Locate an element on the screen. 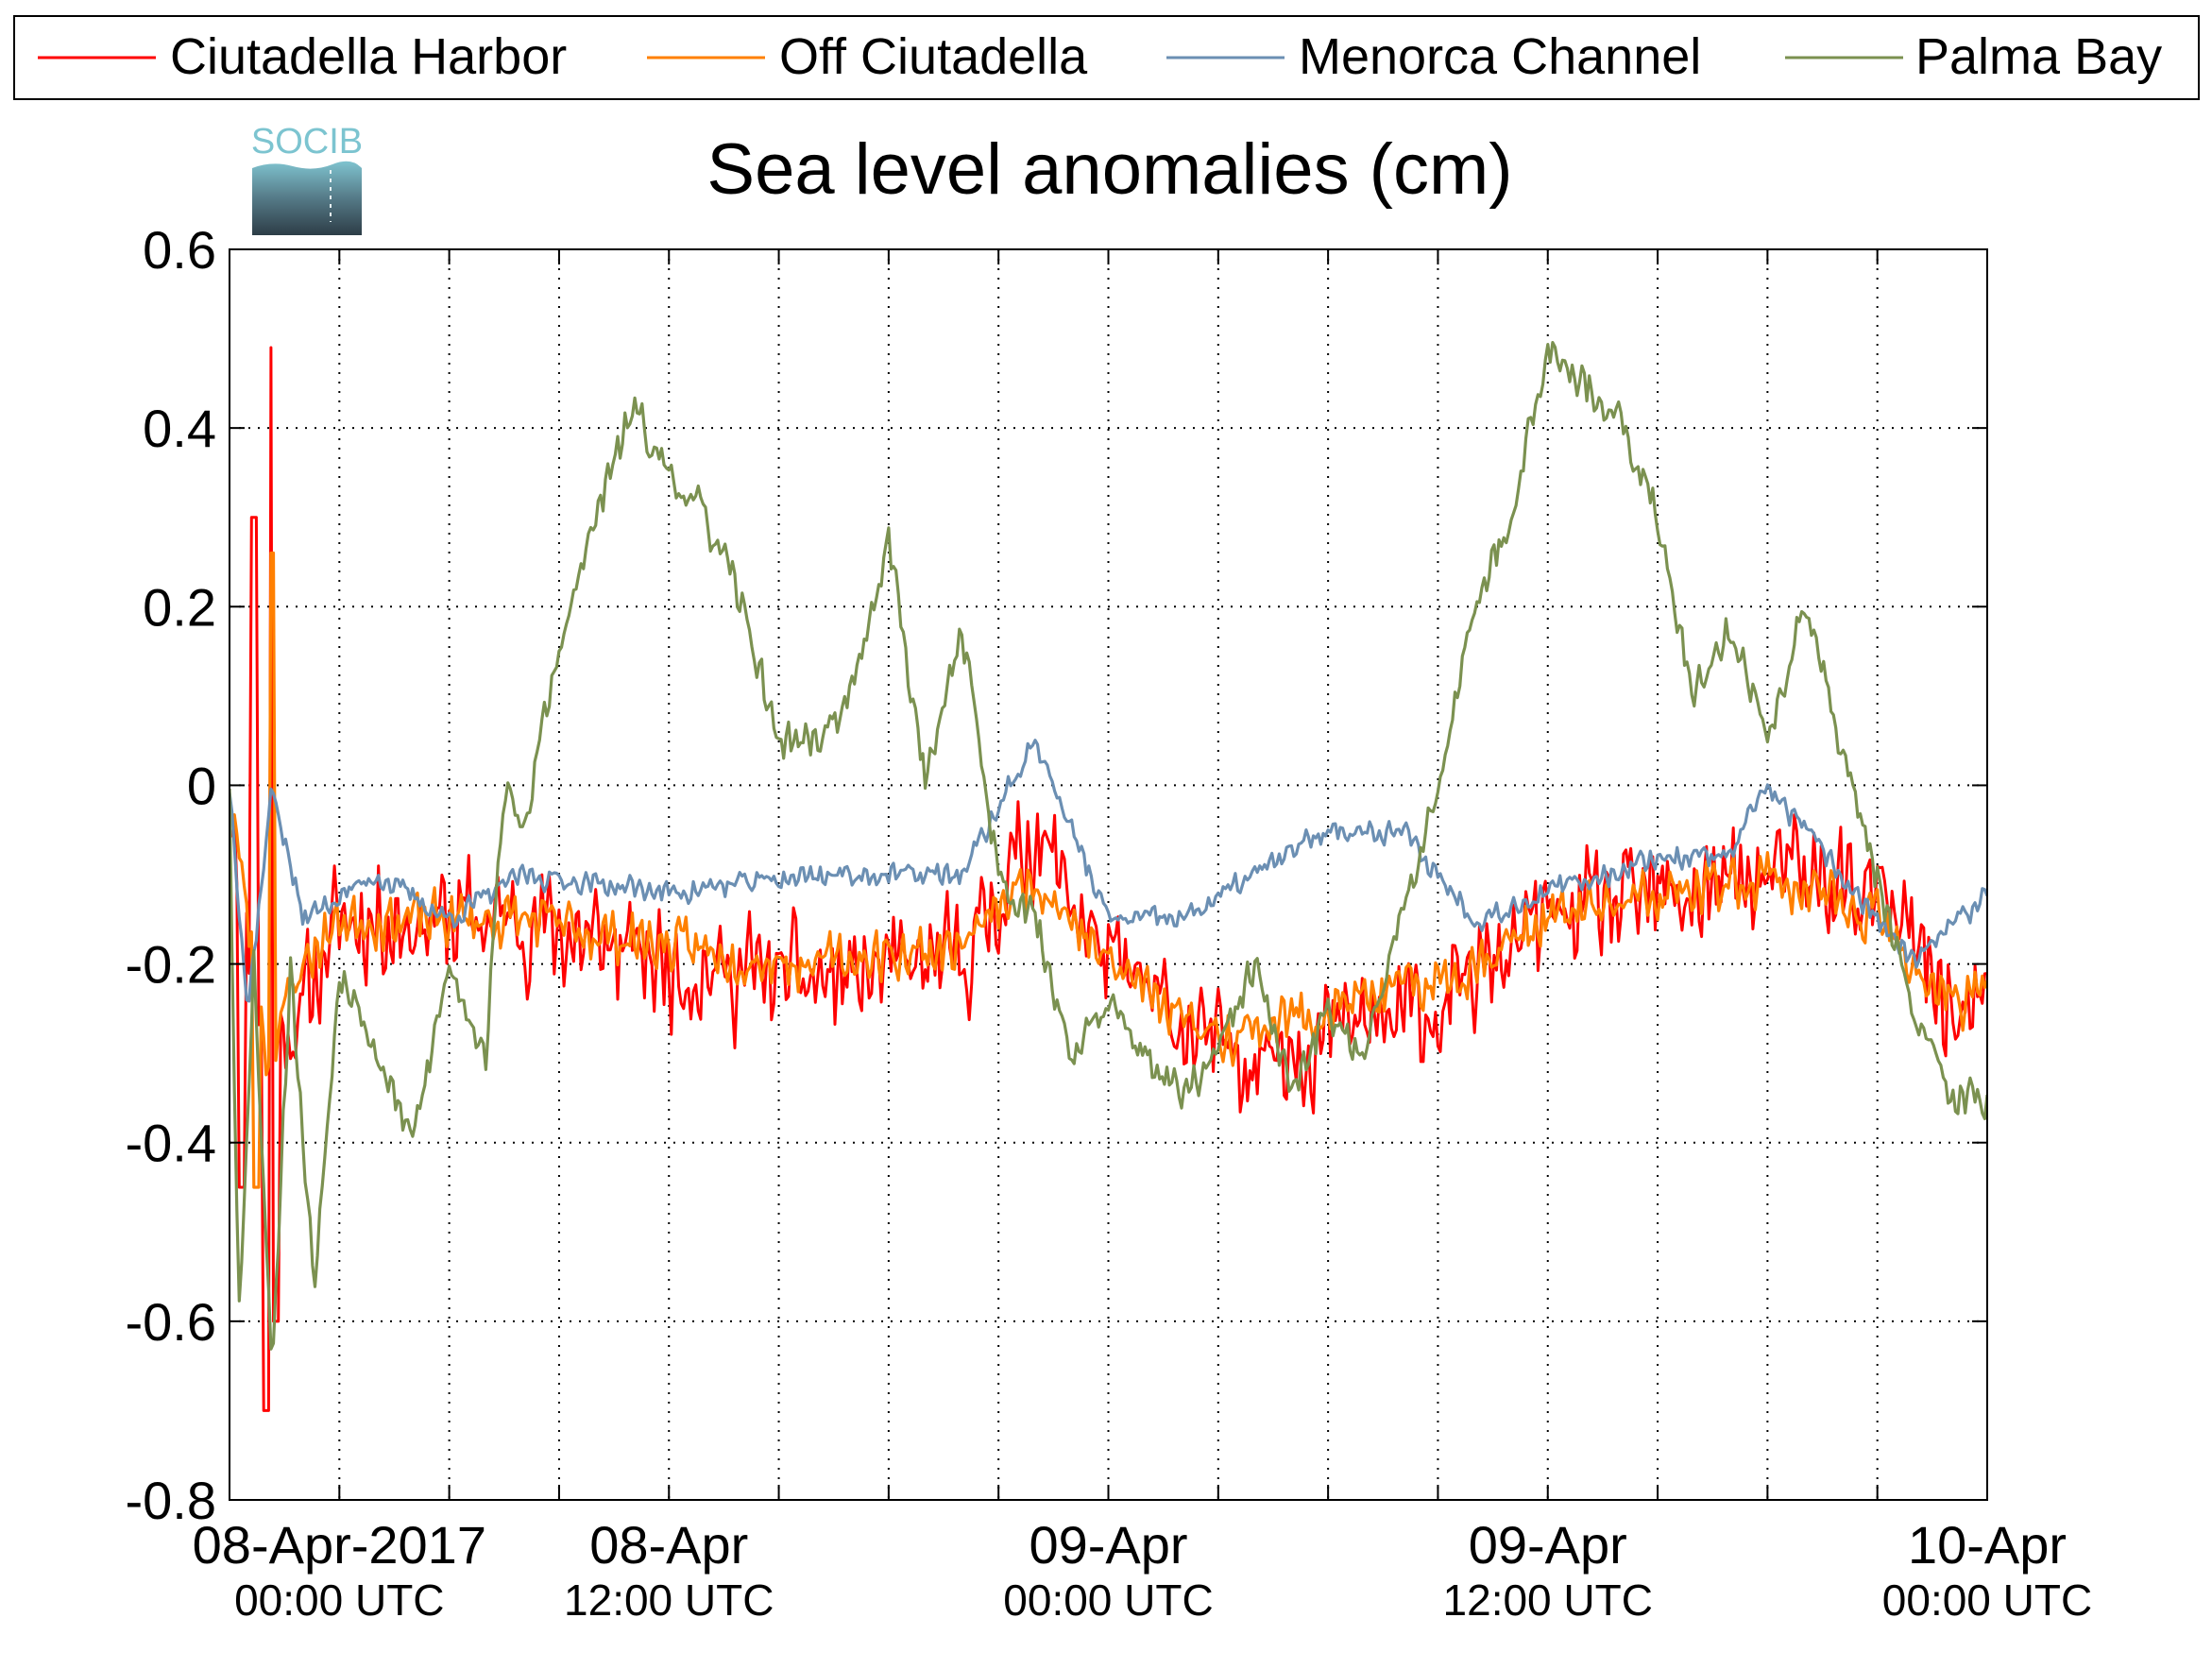 Image resolution: width=2212 pixels, height=1669 pixels. y-tick-label: 0.6 is located at coordinates (179, 250).